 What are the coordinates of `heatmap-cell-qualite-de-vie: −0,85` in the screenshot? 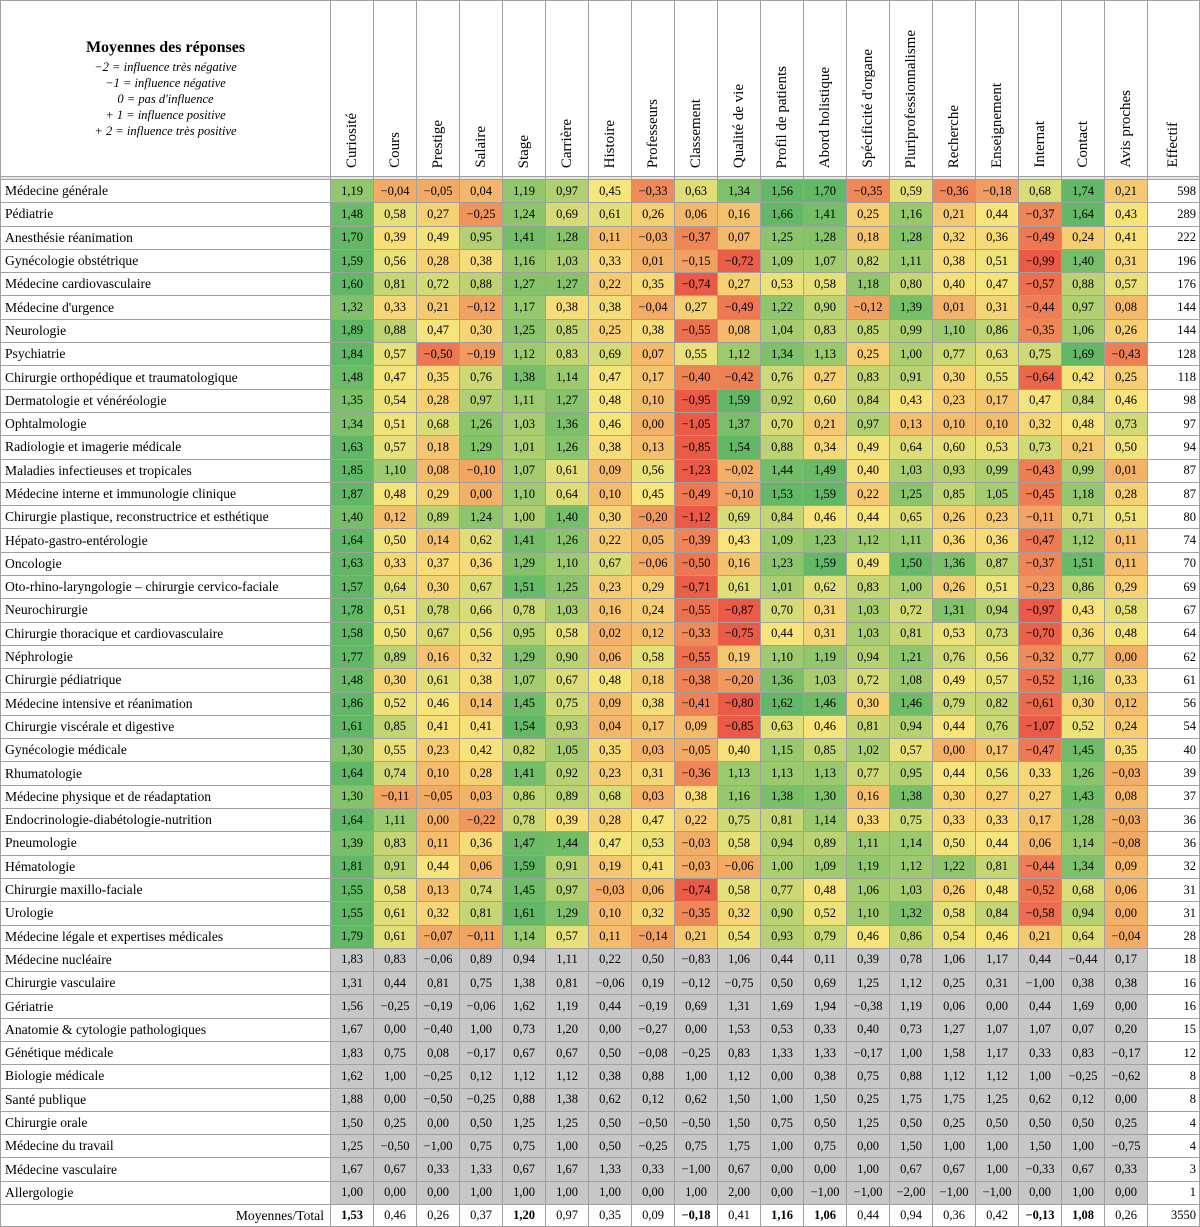 It's located at (739, 727).